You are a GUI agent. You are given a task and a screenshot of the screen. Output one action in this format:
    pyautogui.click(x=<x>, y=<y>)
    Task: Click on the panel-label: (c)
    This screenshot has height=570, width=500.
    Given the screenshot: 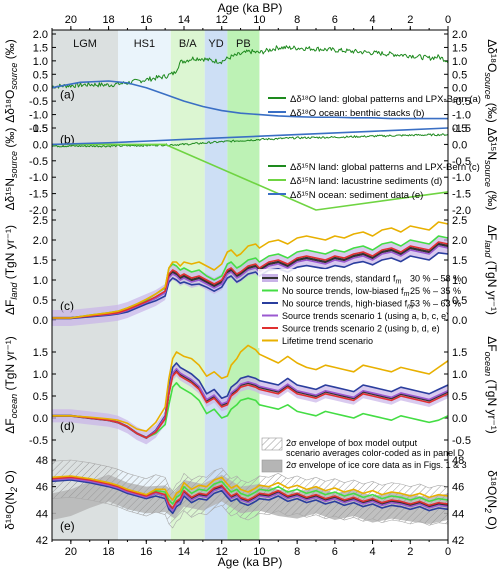 What is the action you would take?
    pyautogui.click(x=67, y=306)
    